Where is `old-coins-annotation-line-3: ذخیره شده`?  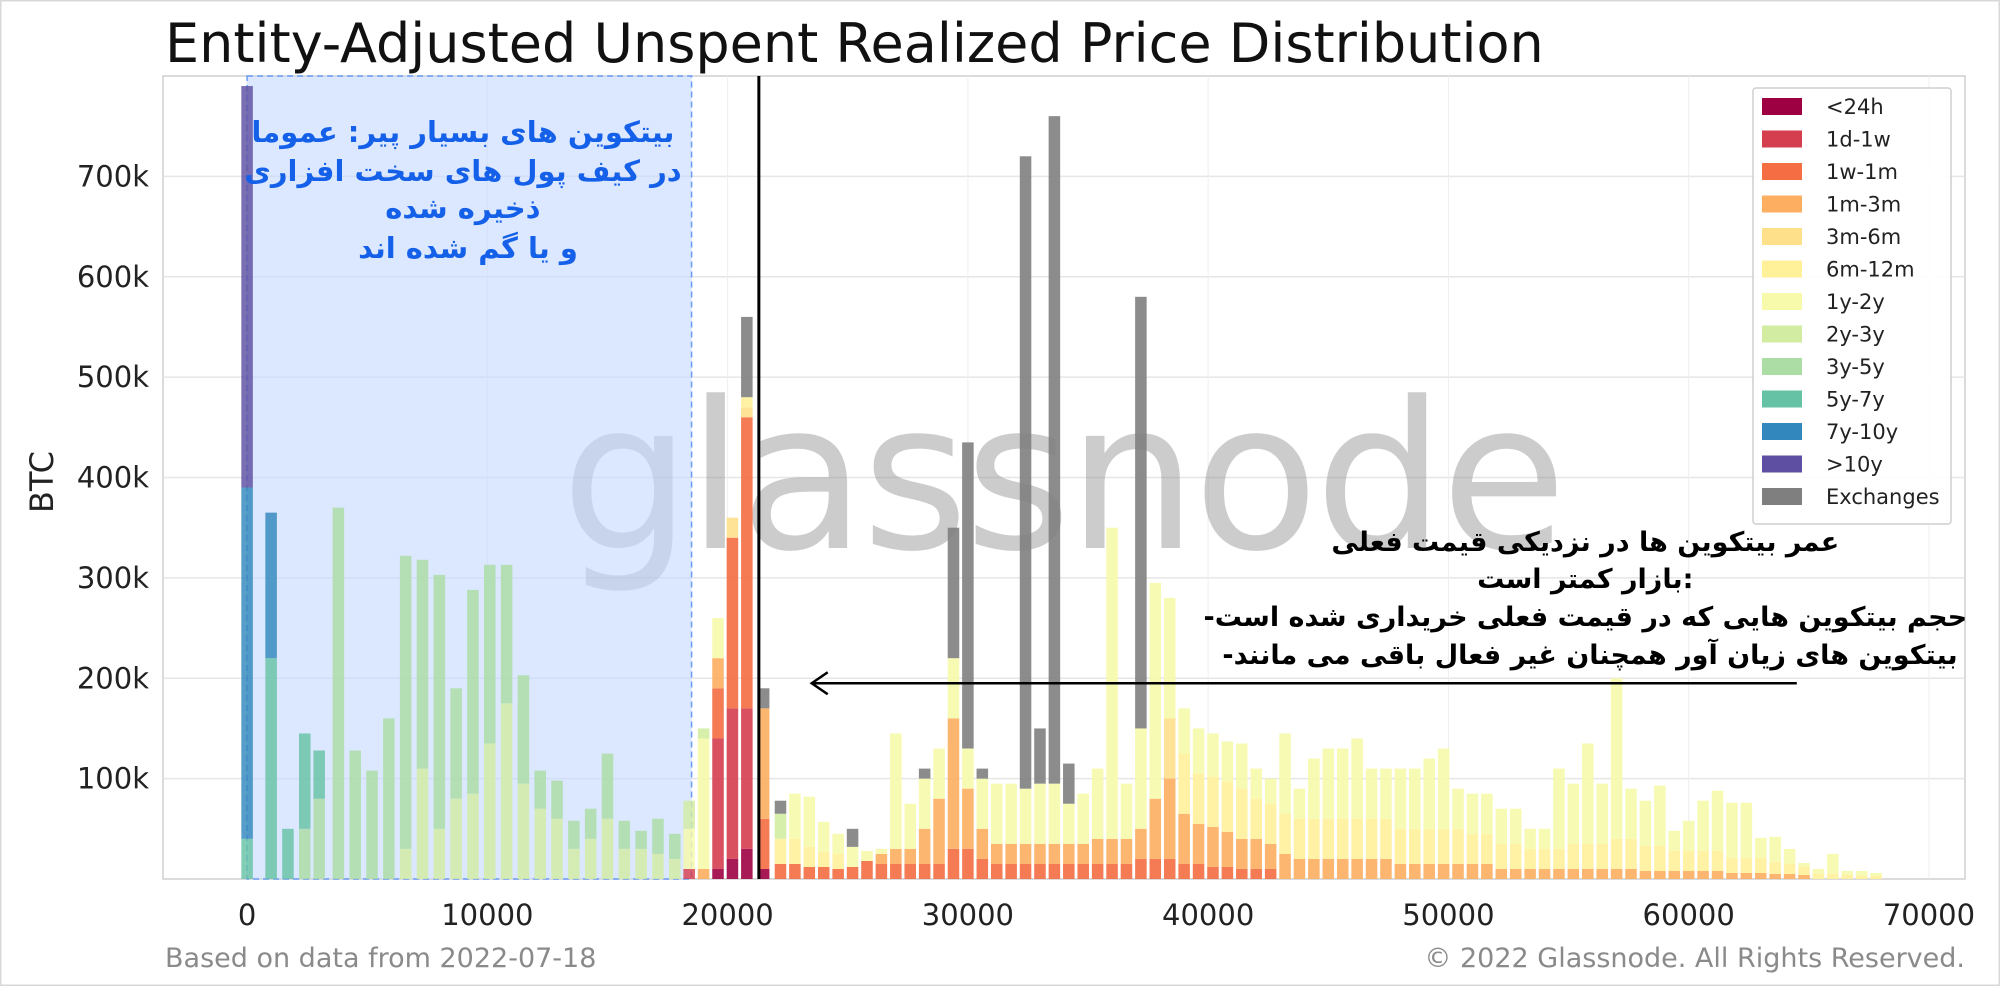 old-coins-annotation-line-3: ذخیره شده is located at coordinates (462, 208).